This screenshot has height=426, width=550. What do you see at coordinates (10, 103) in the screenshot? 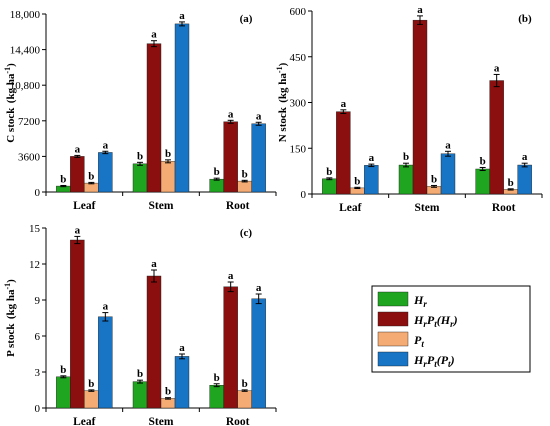
I see `y-axis-title: C stock (kg ha-1)` at bounding box center [10, 103].